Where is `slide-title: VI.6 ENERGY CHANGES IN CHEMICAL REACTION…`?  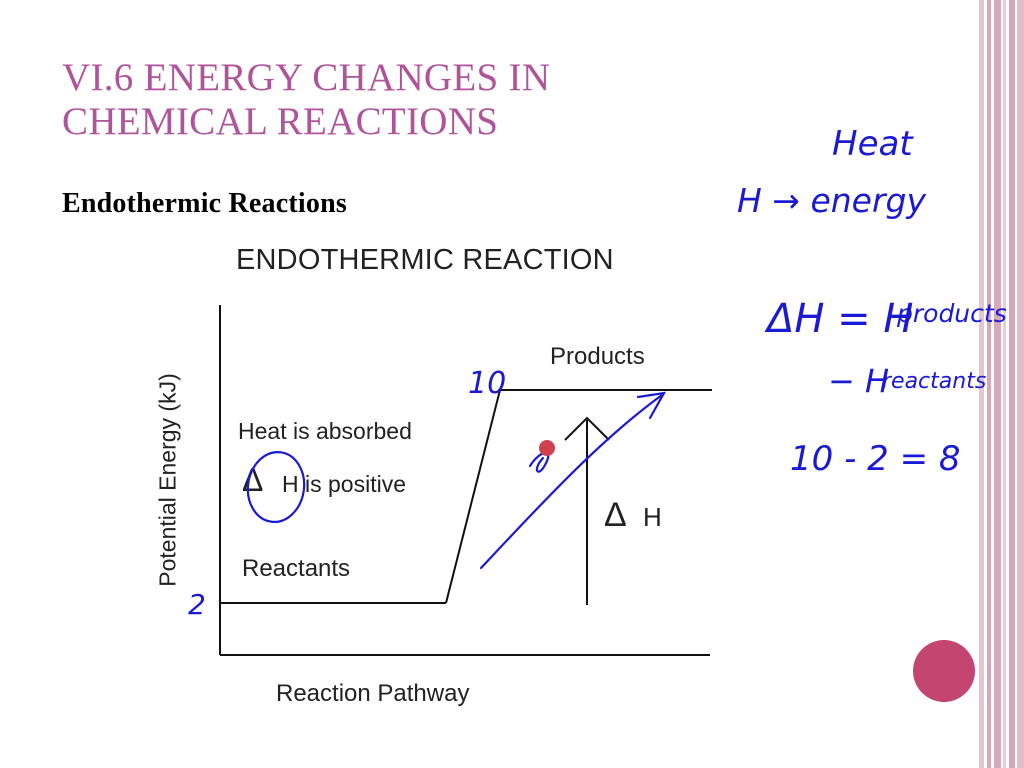
slide-title: VI.6 ENERGY CHANGES IN CHEMICAL REACTION… is located at coordinates (306, 100).